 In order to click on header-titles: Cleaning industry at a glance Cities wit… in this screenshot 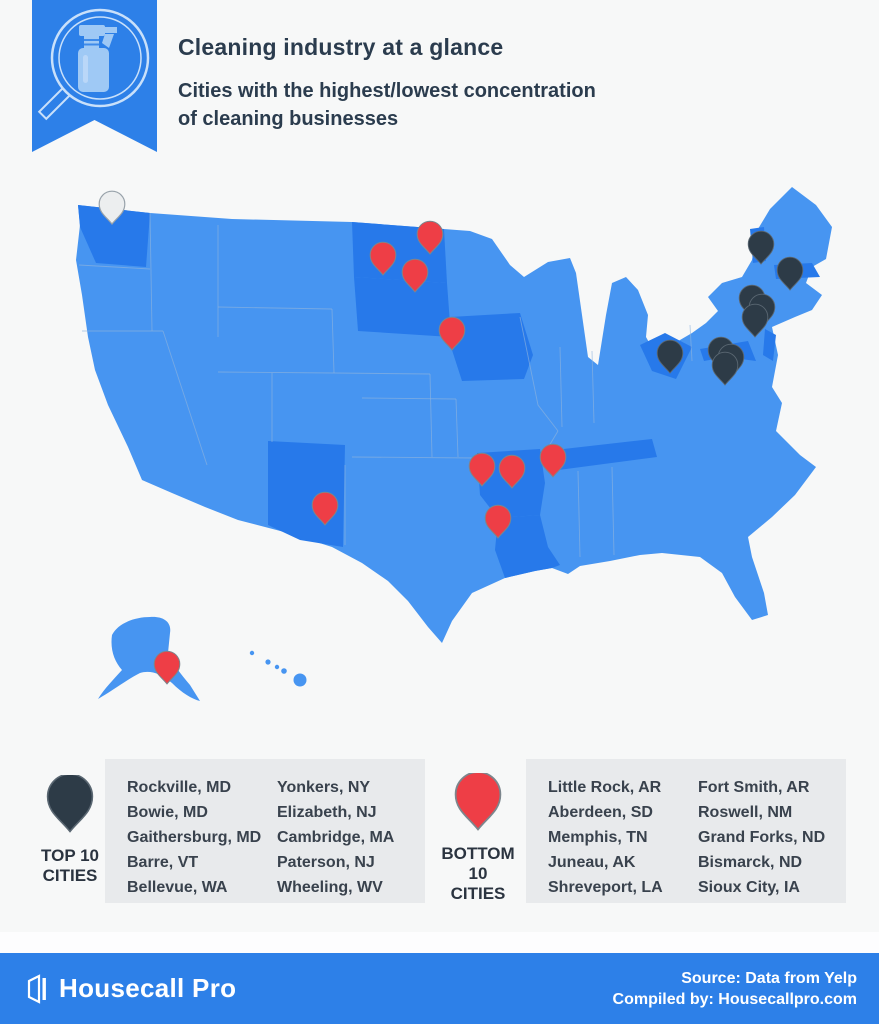, I will do `click(387, 83)`.